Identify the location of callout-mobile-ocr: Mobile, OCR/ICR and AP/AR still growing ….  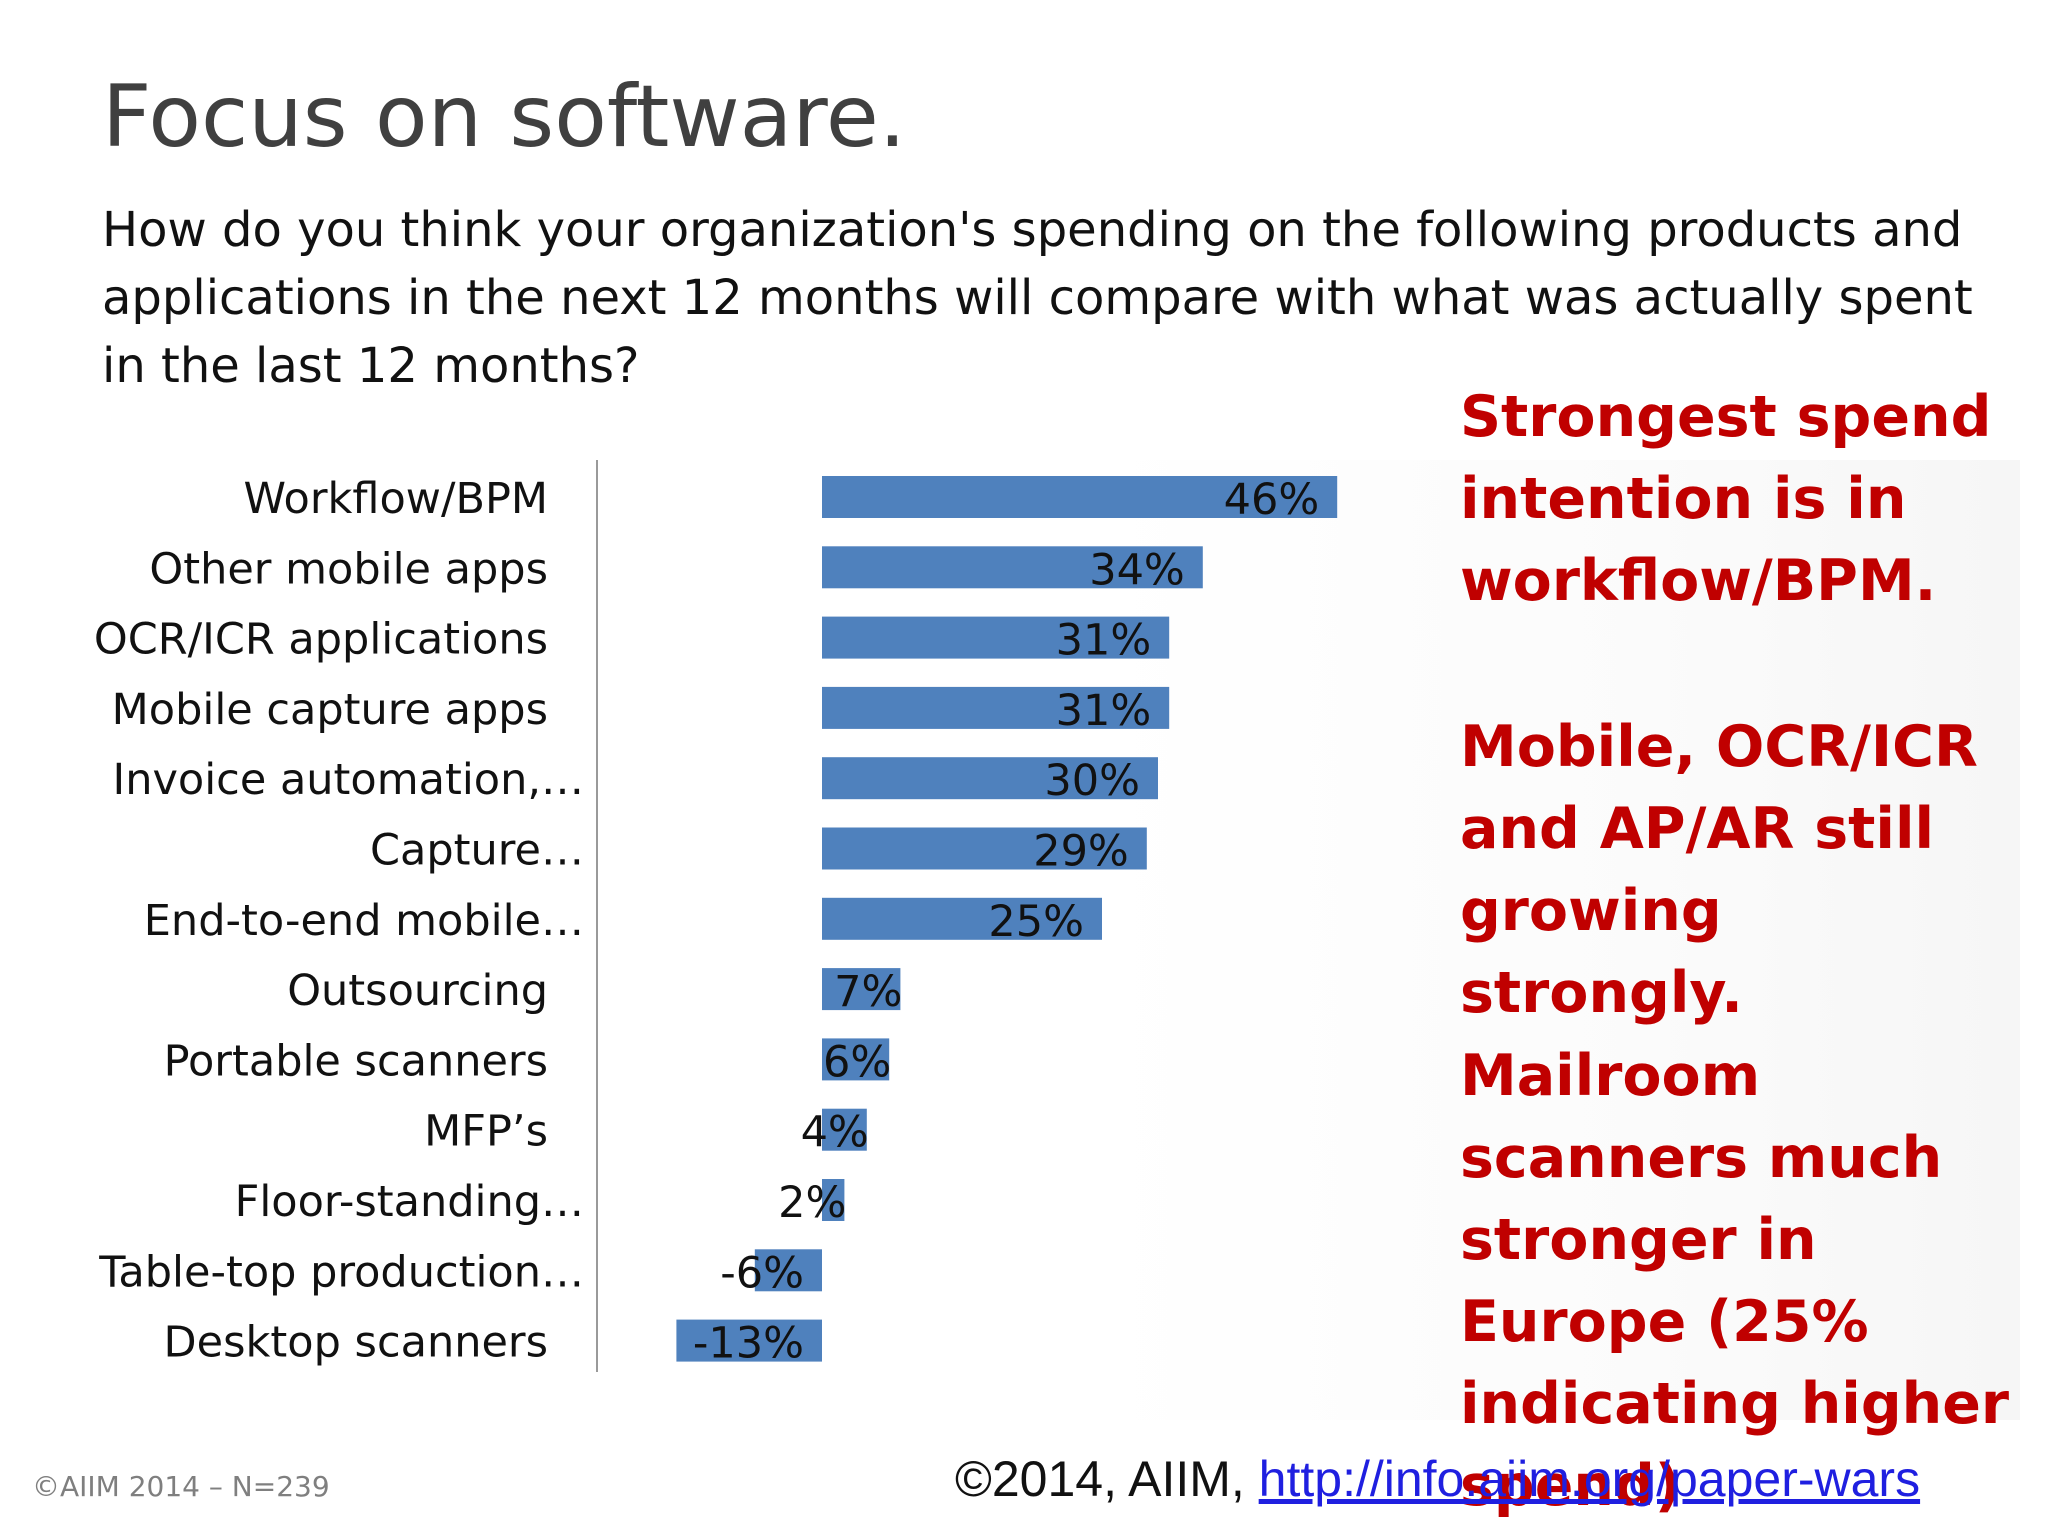
(1719, 870).